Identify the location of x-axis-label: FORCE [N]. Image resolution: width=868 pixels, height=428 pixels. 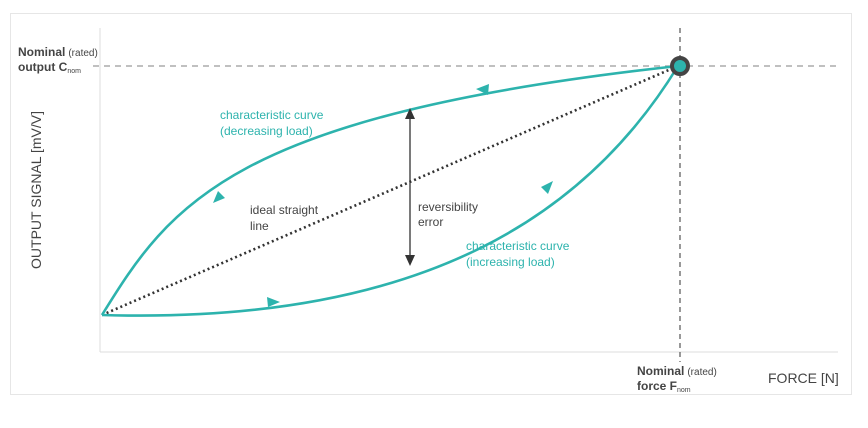
(803, 378).